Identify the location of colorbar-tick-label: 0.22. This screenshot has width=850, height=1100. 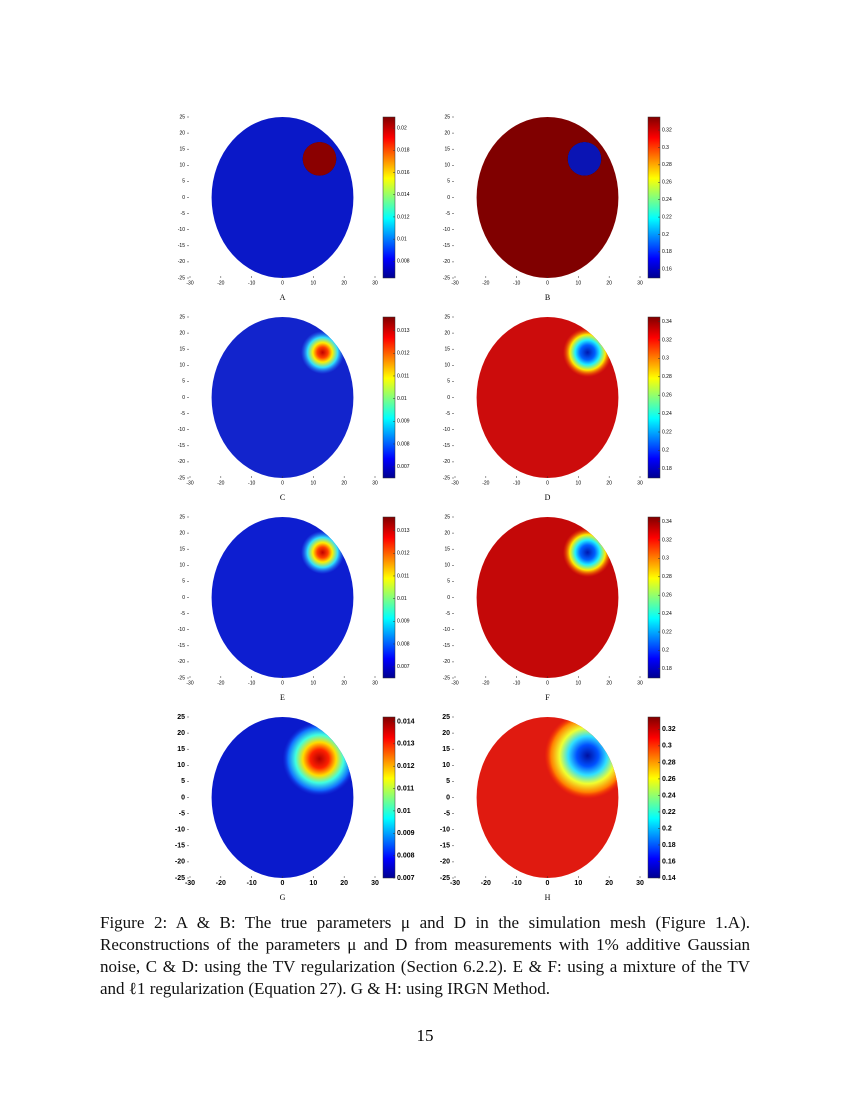
(669, 812).